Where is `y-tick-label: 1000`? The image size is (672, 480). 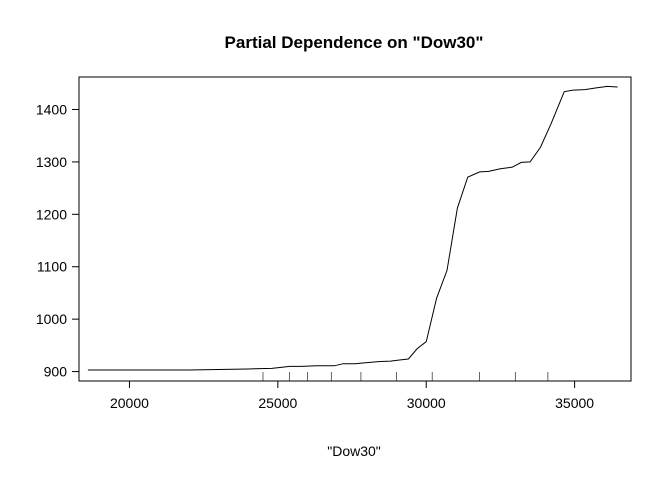 y-tick-label: 1000 is located at coordinates (51, 319).